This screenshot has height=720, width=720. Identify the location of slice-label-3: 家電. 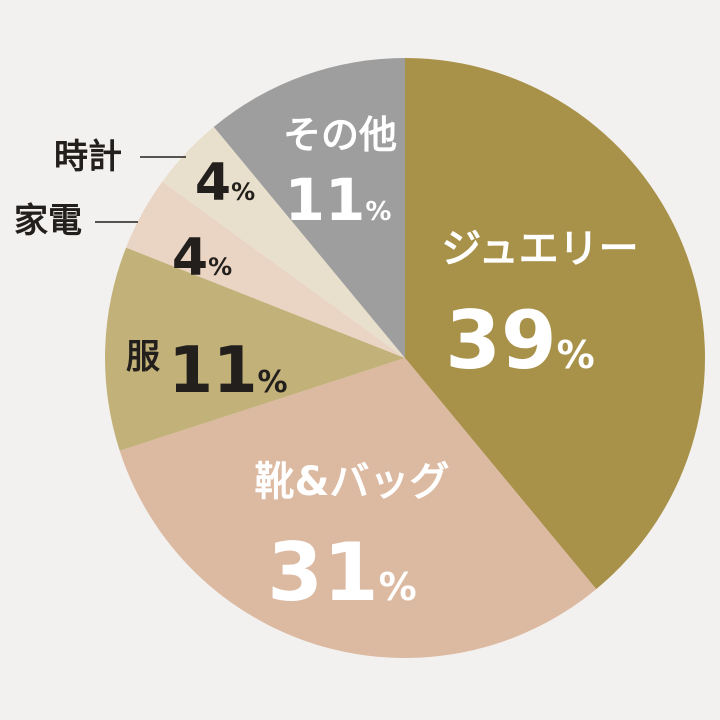
(48, 221).